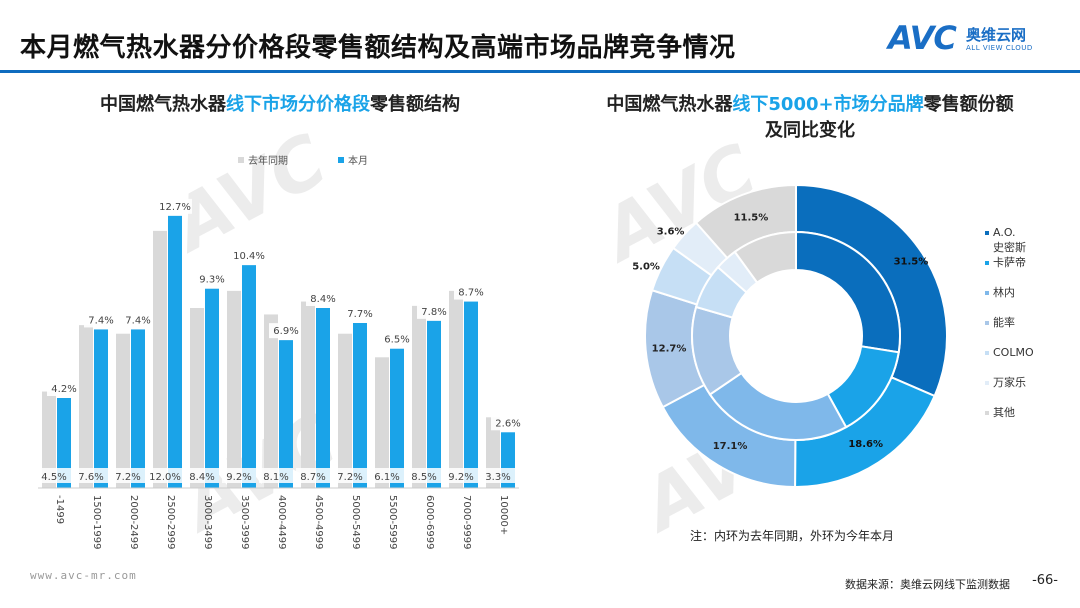 The height and width of the screenshot is (608, 1080). Describe the element at coordinates (671, 232) in the screenshot. I see `slice-label: 3.6%` at that location.